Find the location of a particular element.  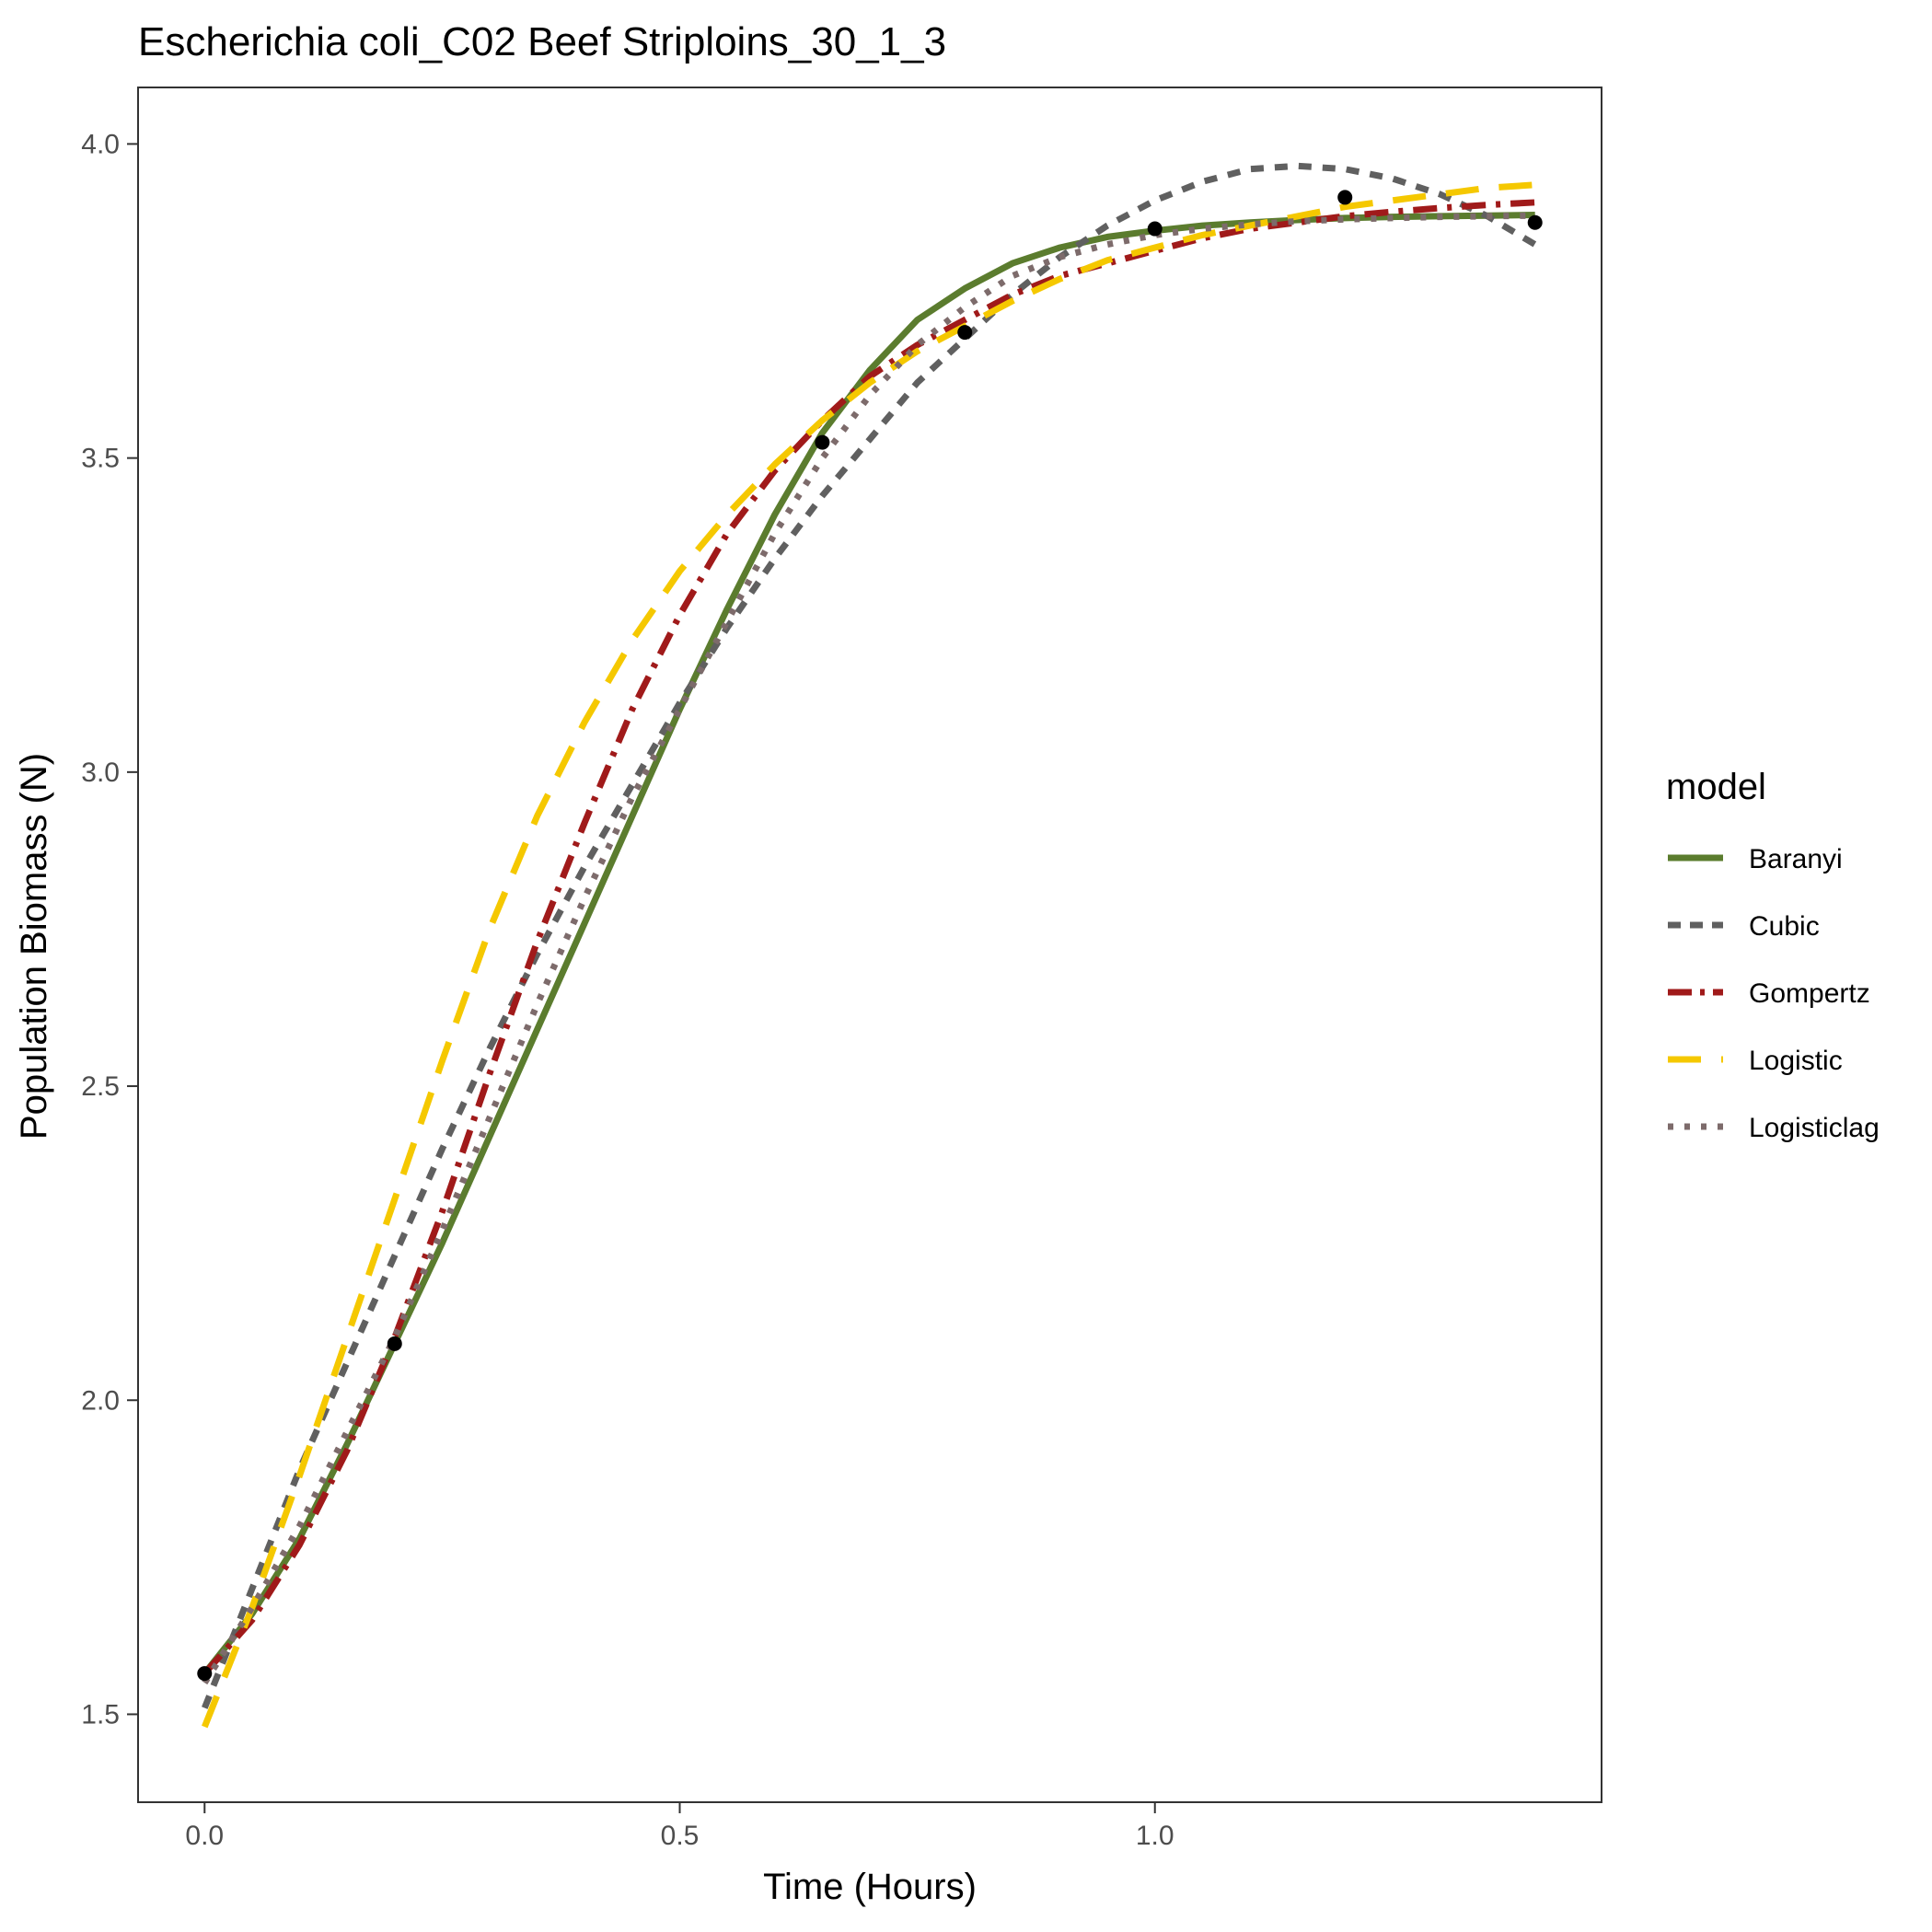

x-tick-label: 1.0 is located at coordinates (1155, 1836).